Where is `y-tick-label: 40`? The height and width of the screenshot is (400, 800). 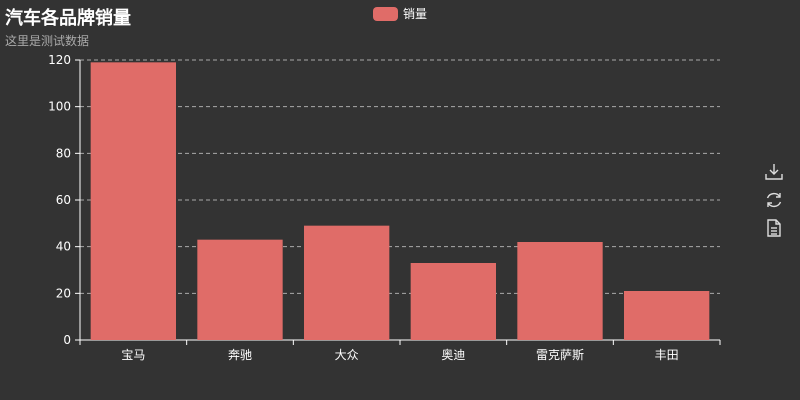 y-tick-label: 40 is located at coordinates (63, 247).